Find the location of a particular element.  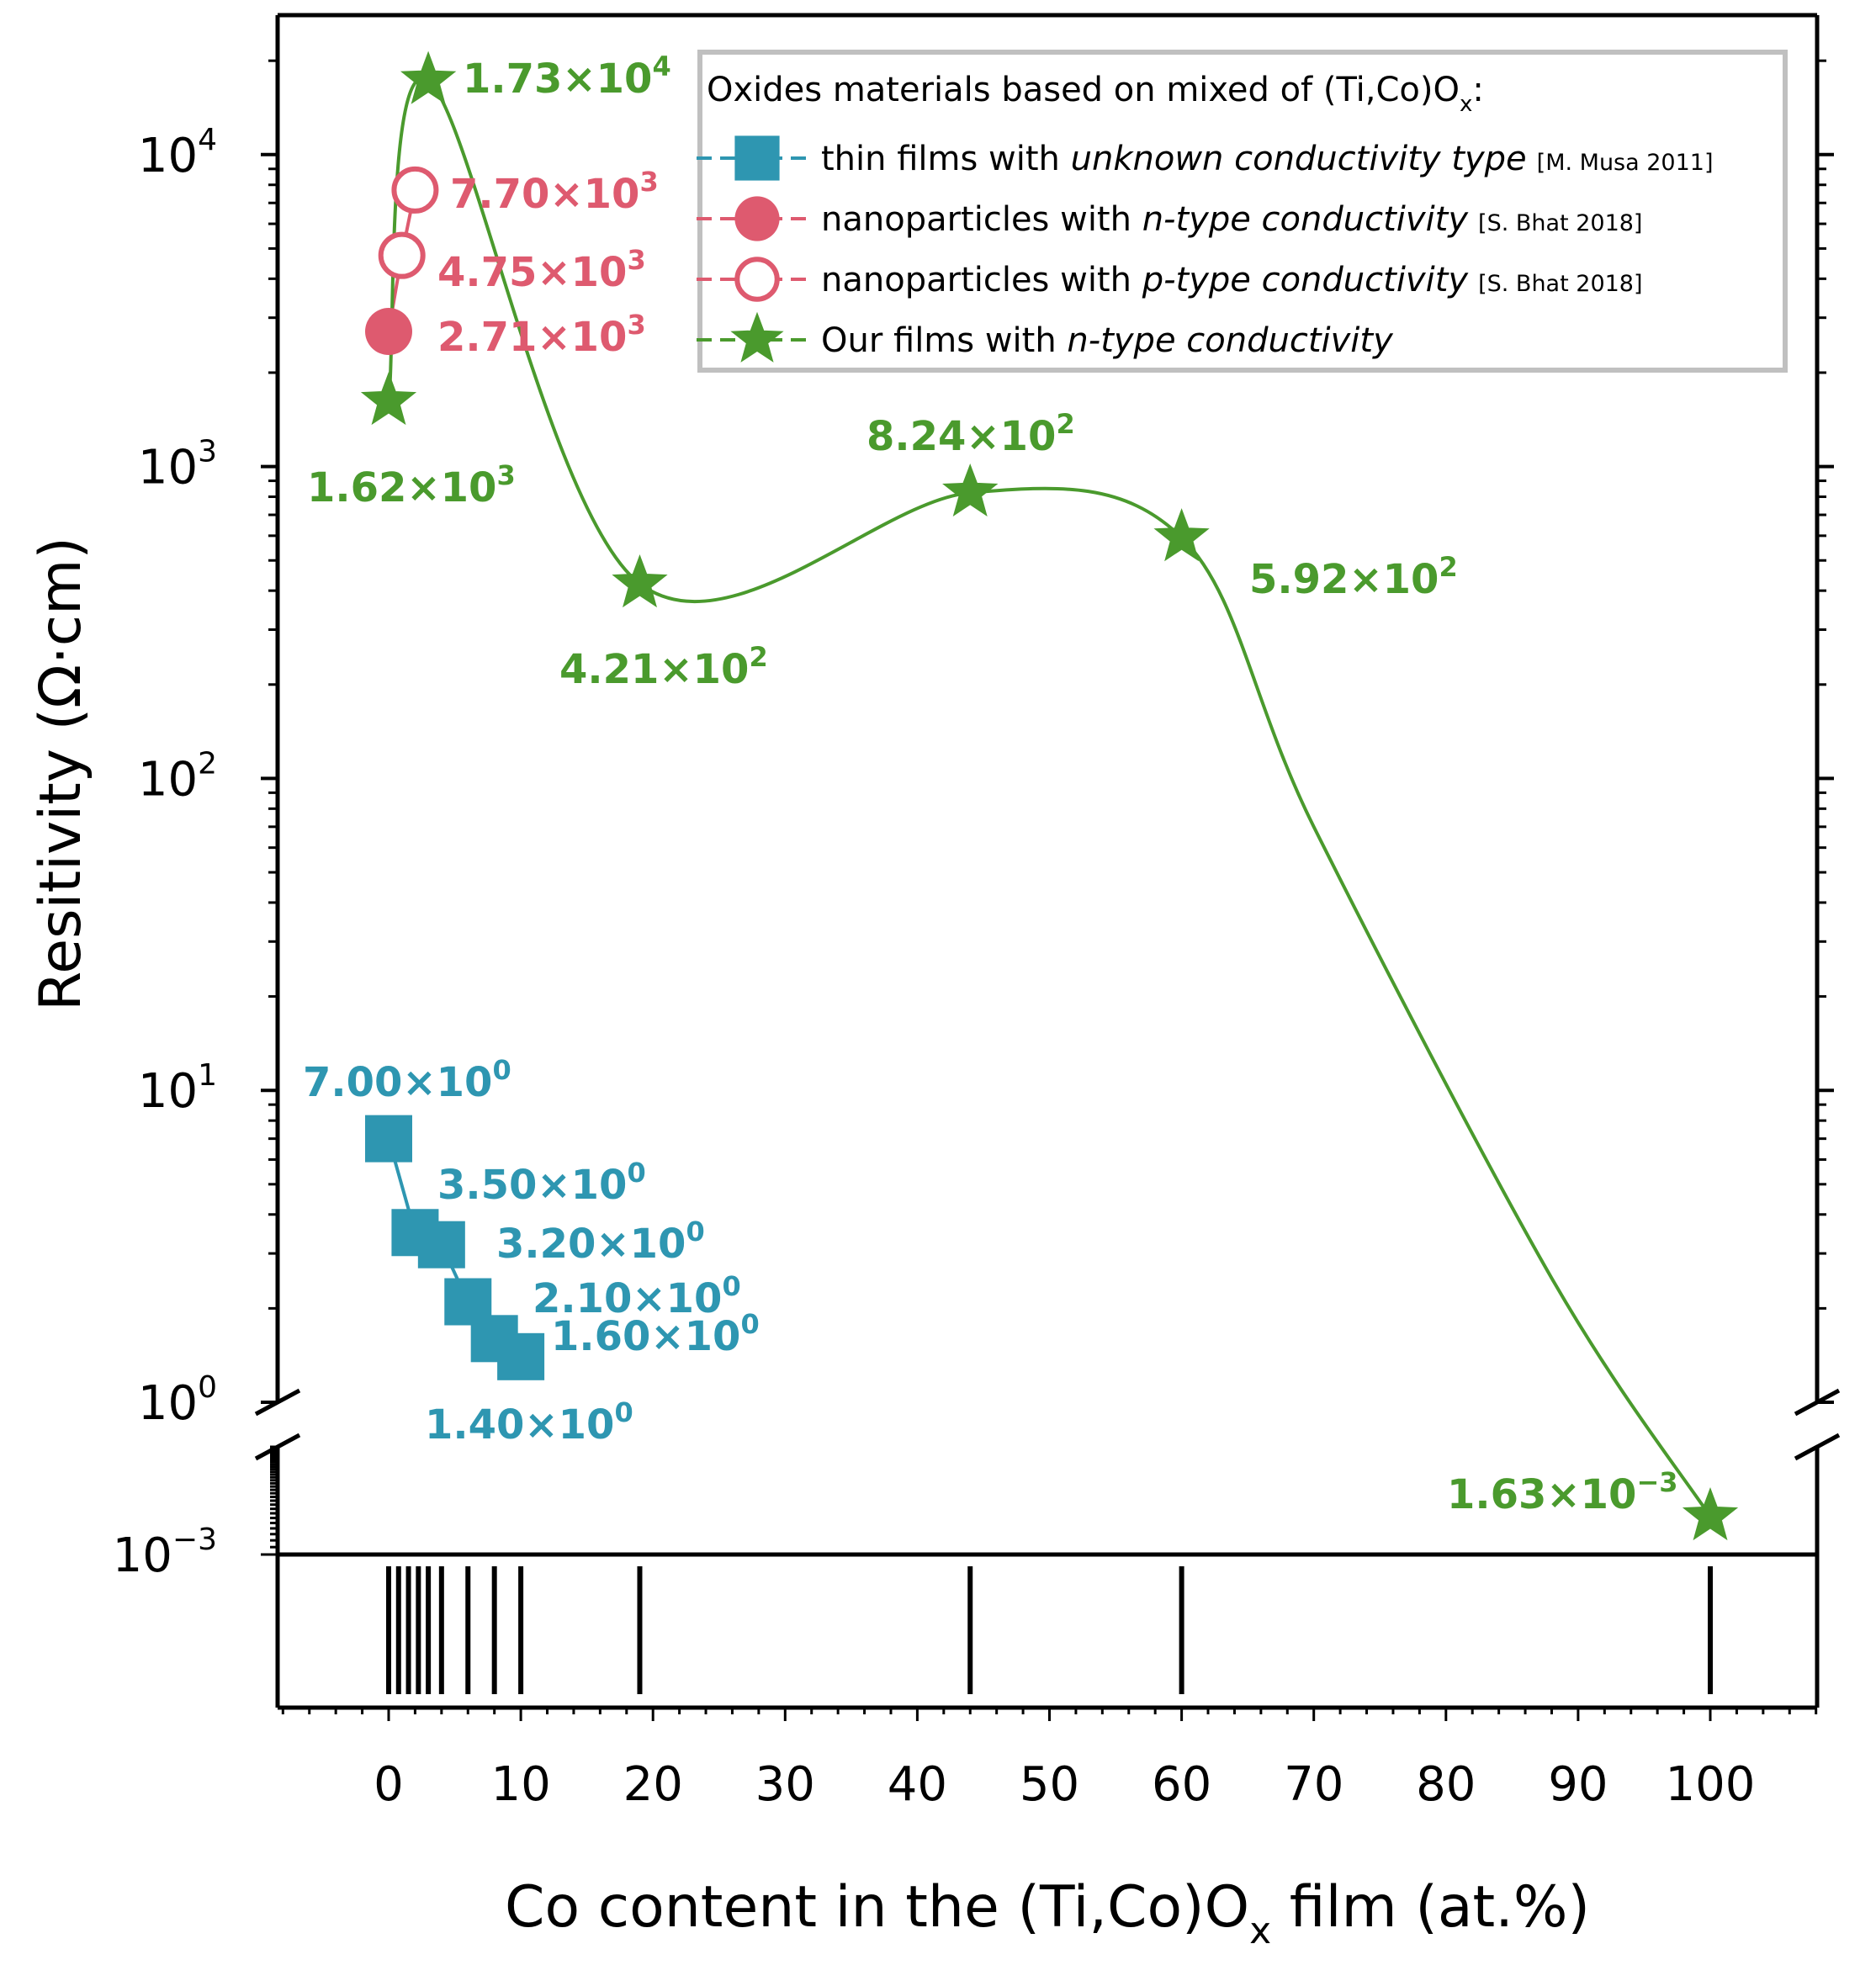

x-tick-label: 30 is located at coordinates (785, 1785).